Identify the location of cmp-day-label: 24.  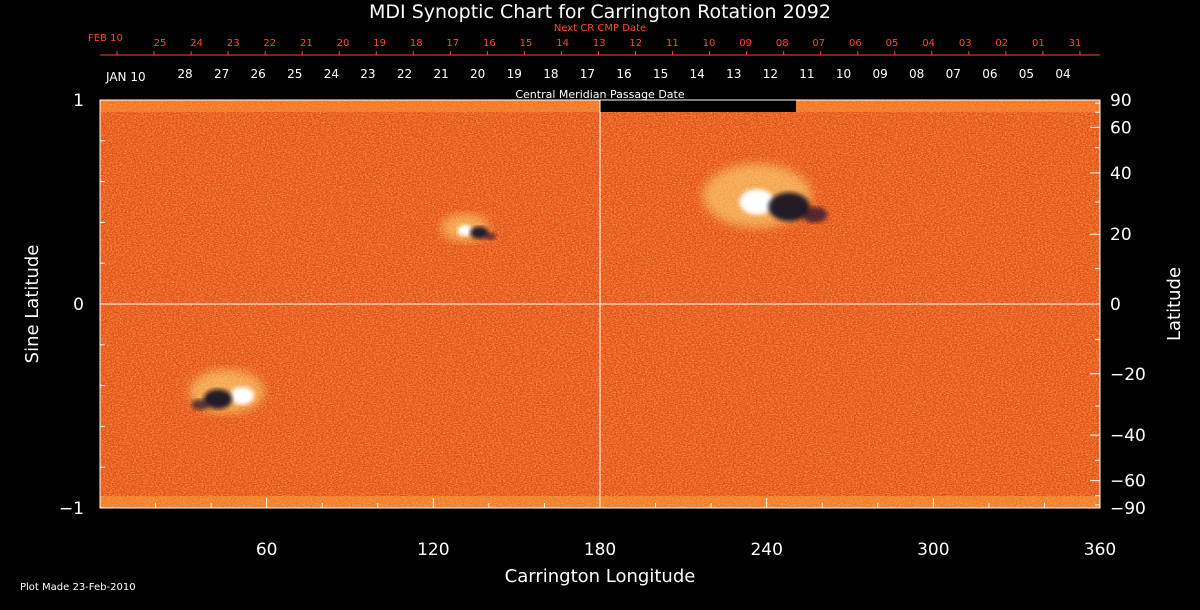
(331, 74).